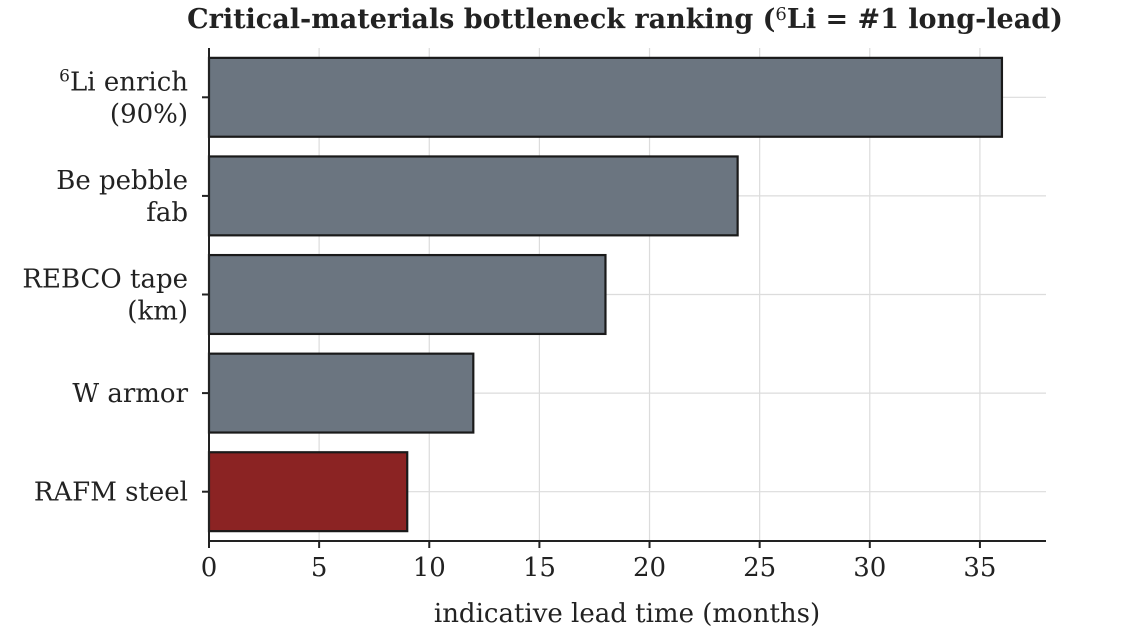  I want to click on x-tick-label: 15, so click(539, 568).